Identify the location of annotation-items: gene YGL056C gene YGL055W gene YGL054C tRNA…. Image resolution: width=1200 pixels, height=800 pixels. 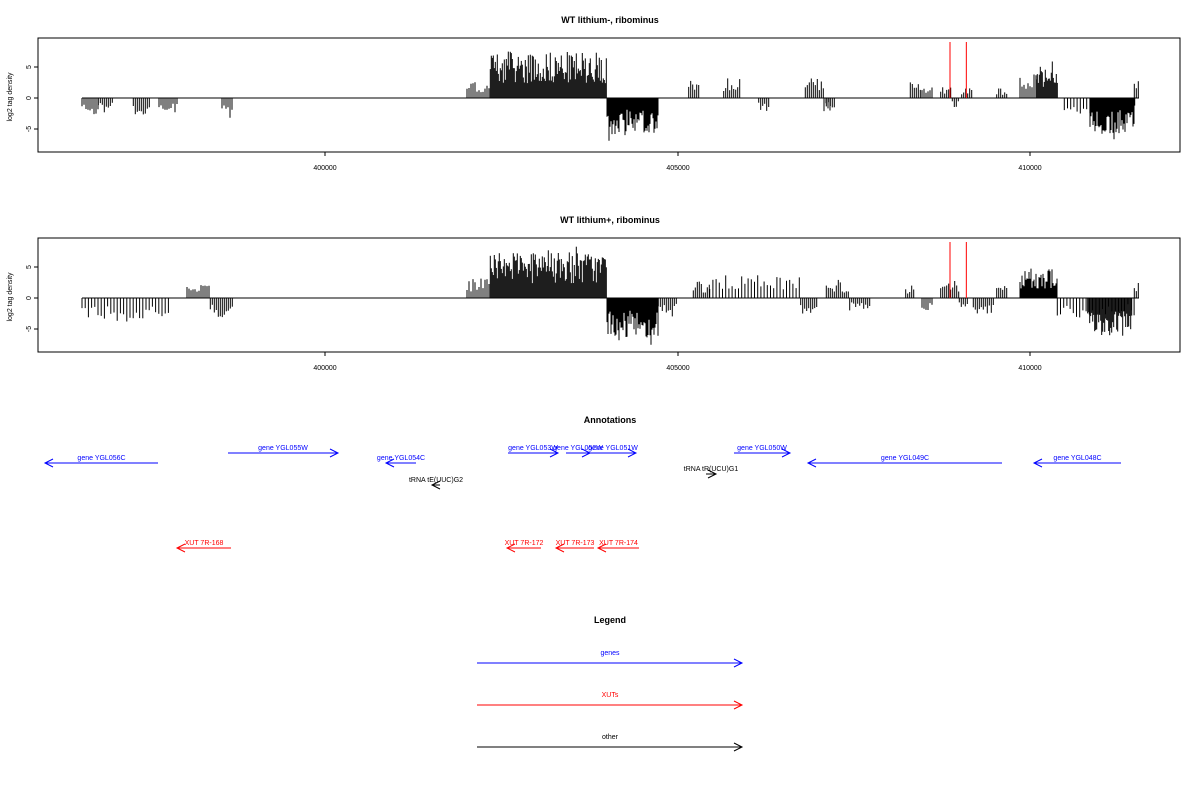
(582, 499).